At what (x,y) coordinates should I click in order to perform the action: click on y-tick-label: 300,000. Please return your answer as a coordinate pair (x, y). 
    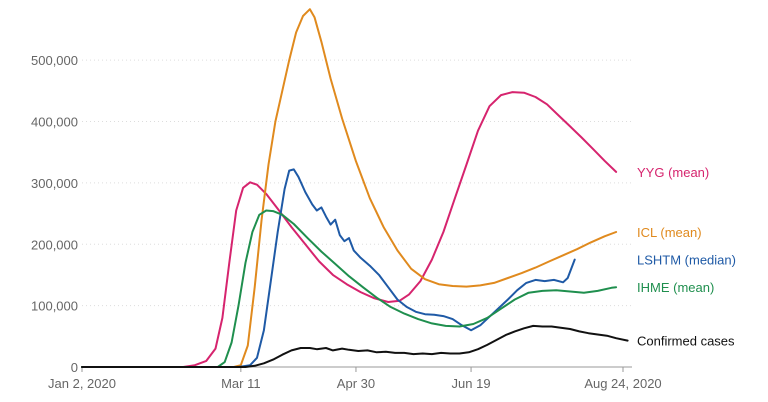
    Looking at the image, I should click on (54, 183).